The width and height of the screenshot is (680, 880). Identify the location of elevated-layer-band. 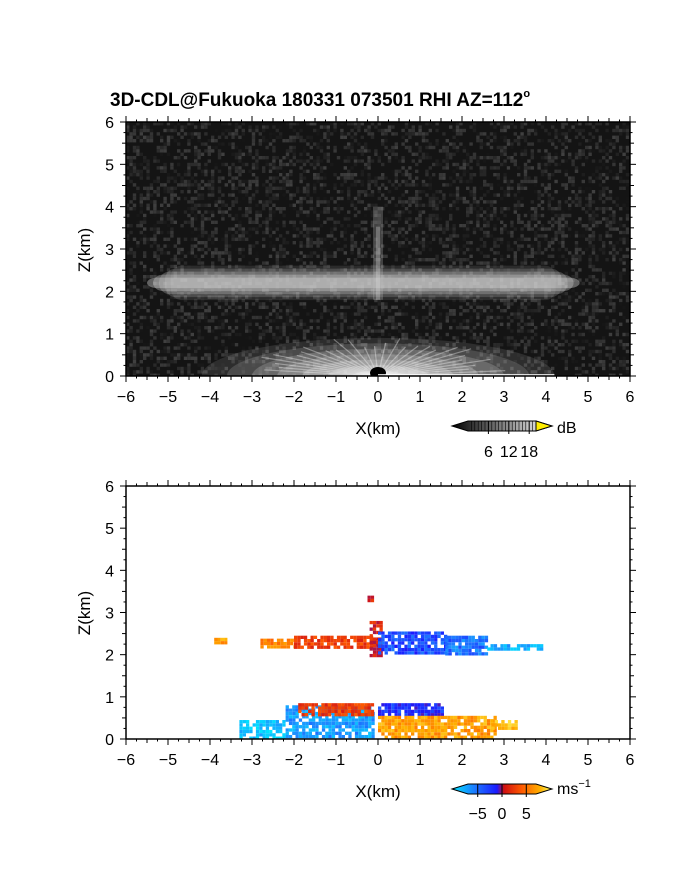
(363, 283).